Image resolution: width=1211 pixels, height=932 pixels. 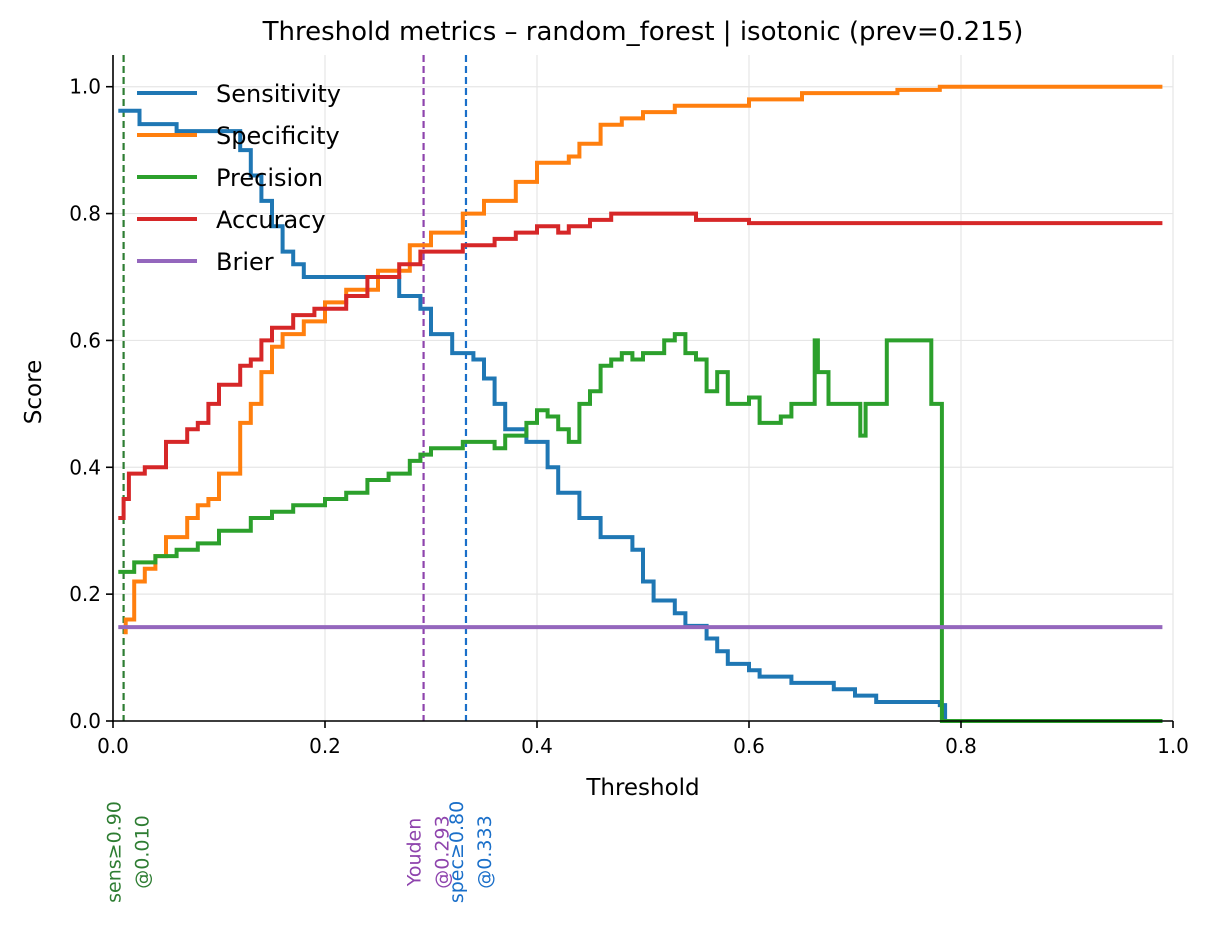 I want to click on legend-label-accuracy: Accuracy, so click(x=271, y=220).